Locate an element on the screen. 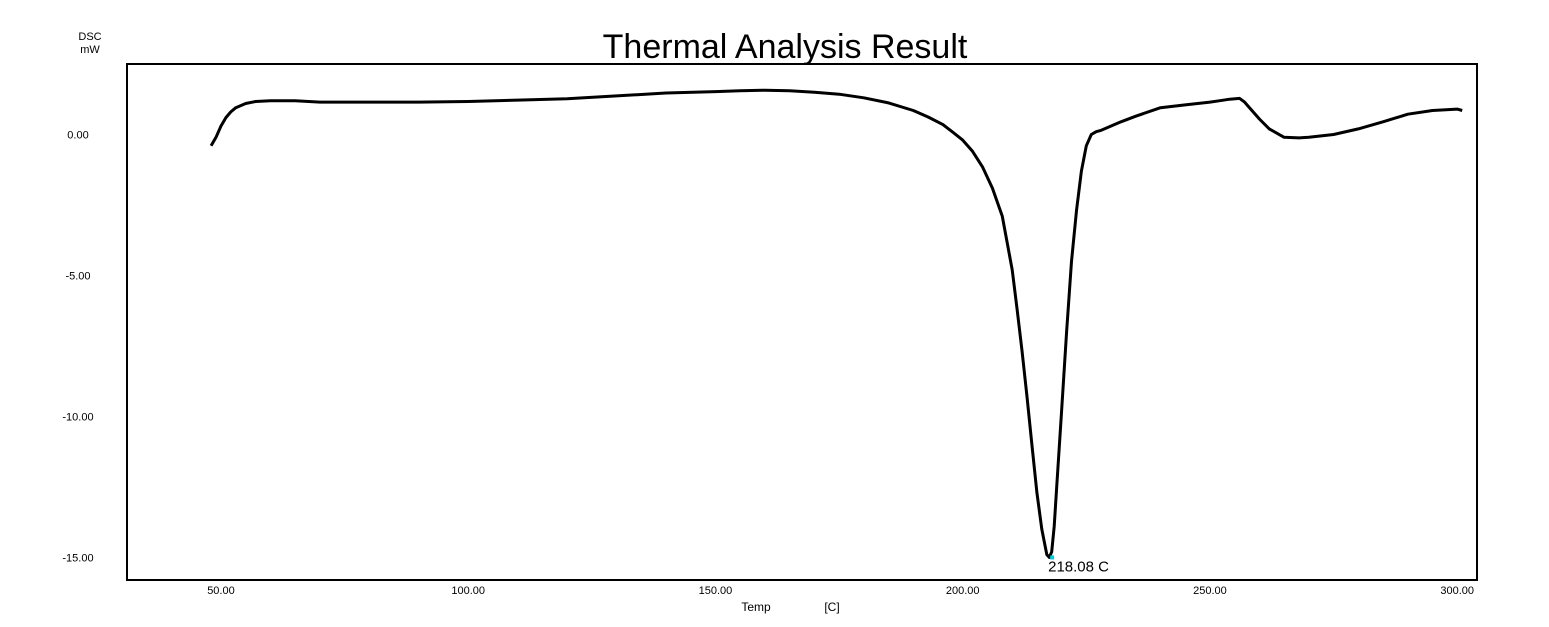 This screenshot has height=627, width=1549. peak-marker is located at coordinates (1052, 557).